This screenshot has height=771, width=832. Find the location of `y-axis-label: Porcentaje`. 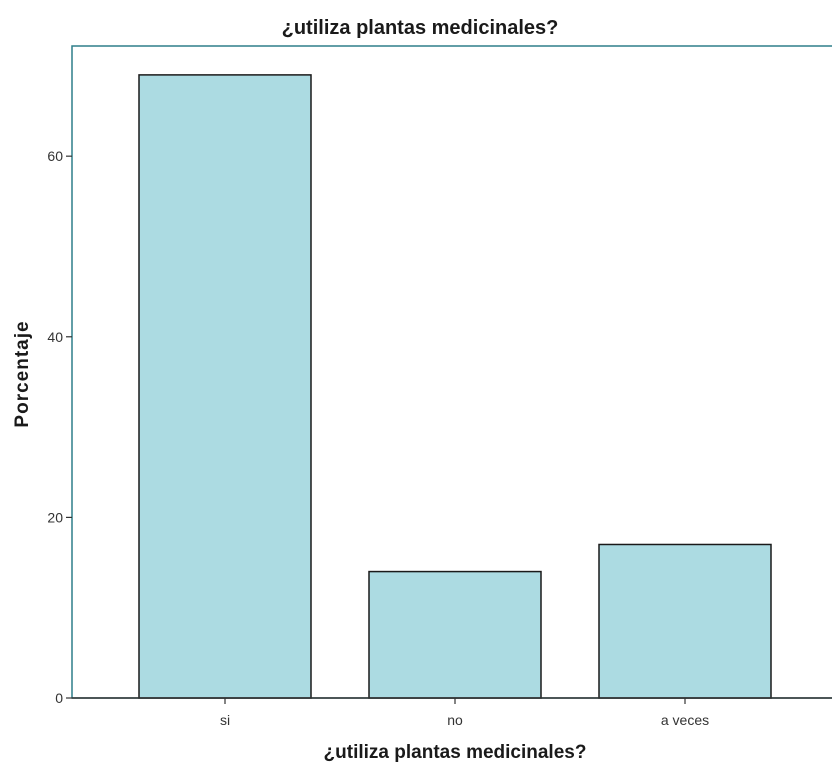

y-axis-label: Porcentaje is located at coordinates (22, 373).